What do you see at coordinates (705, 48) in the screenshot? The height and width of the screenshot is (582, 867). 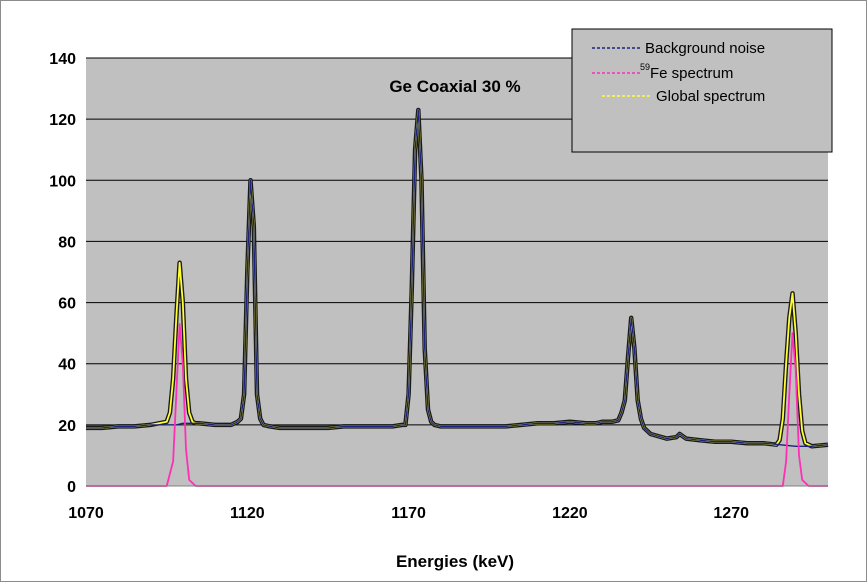 I see `legend-label-background-noise: Background noise` at bounding box center [705, 48].